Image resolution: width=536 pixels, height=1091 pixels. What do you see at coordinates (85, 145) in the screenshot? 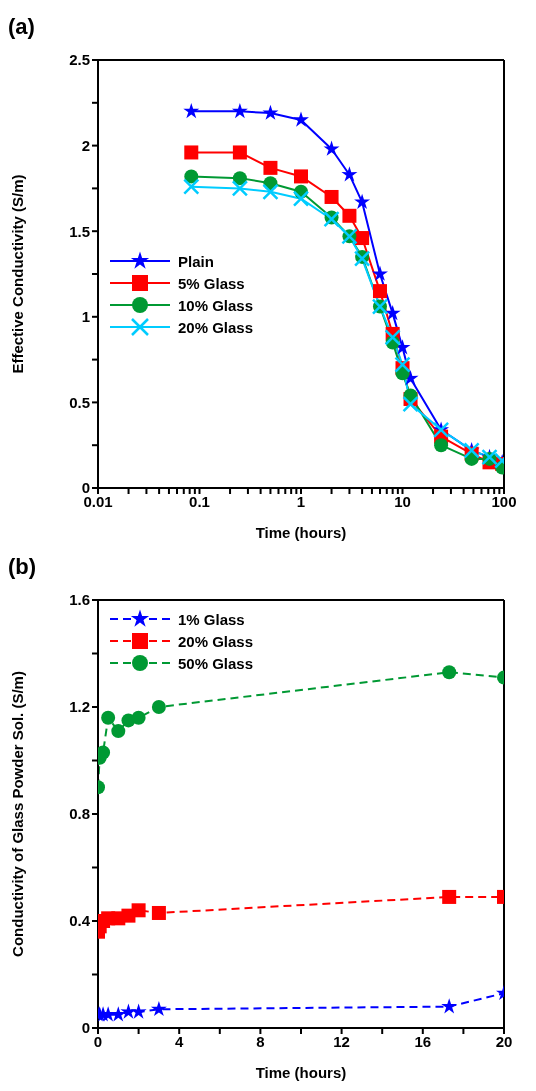
I see `y-tick-label: 2` at bounding box center [85, 145].